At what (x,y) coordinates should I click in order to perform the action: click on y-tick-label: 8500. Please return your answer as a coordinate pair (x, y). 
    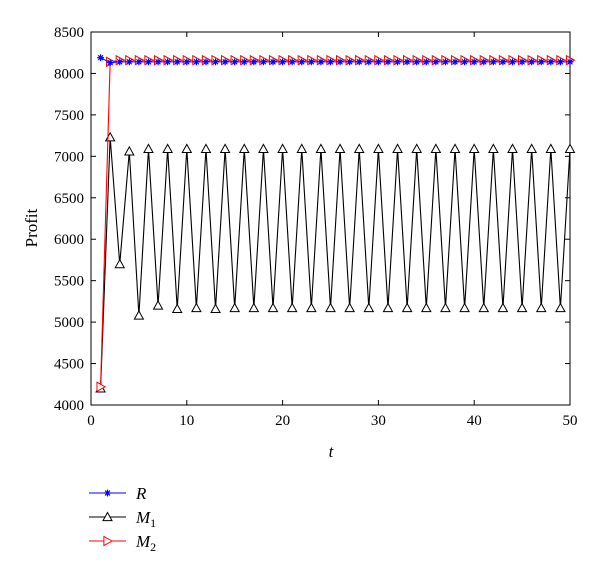
    Looking at the image, I should click on (69, 33).